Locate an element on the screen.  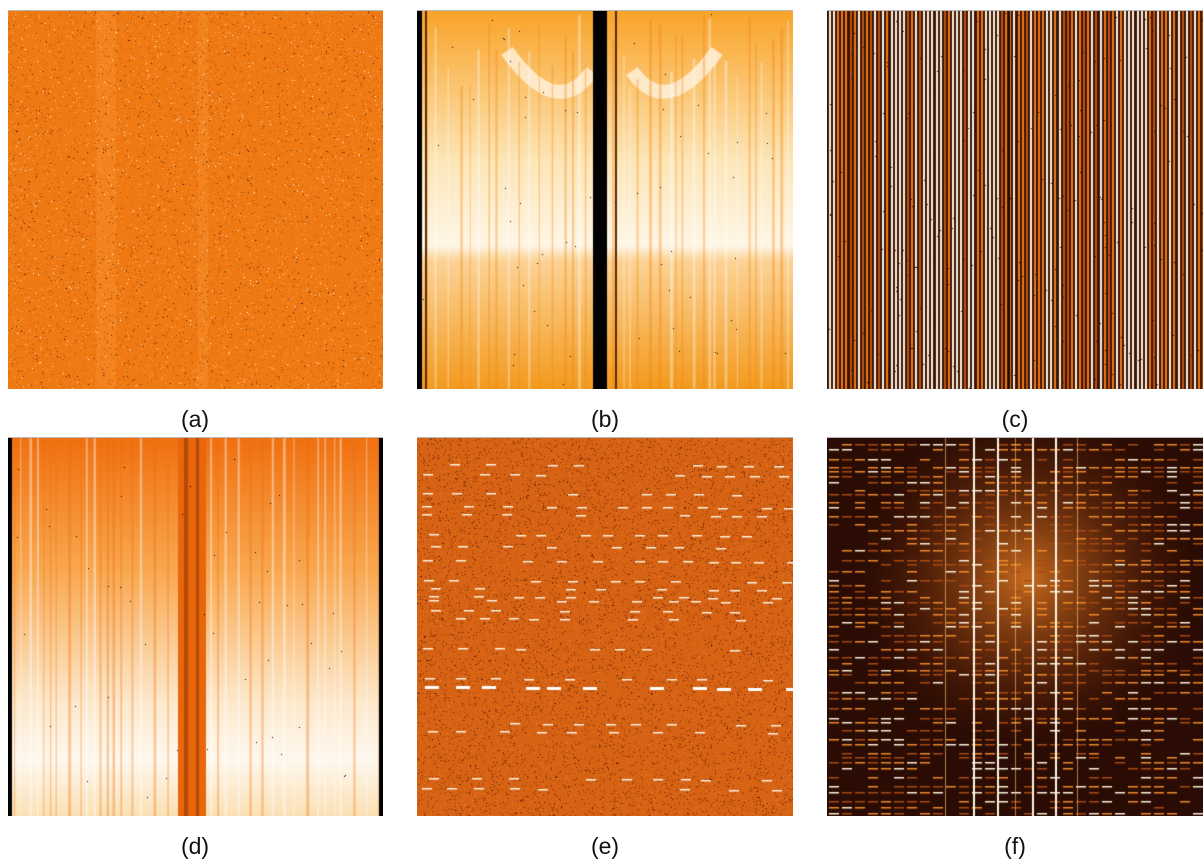
panel-c-image is located at coordinates (1015, 199).